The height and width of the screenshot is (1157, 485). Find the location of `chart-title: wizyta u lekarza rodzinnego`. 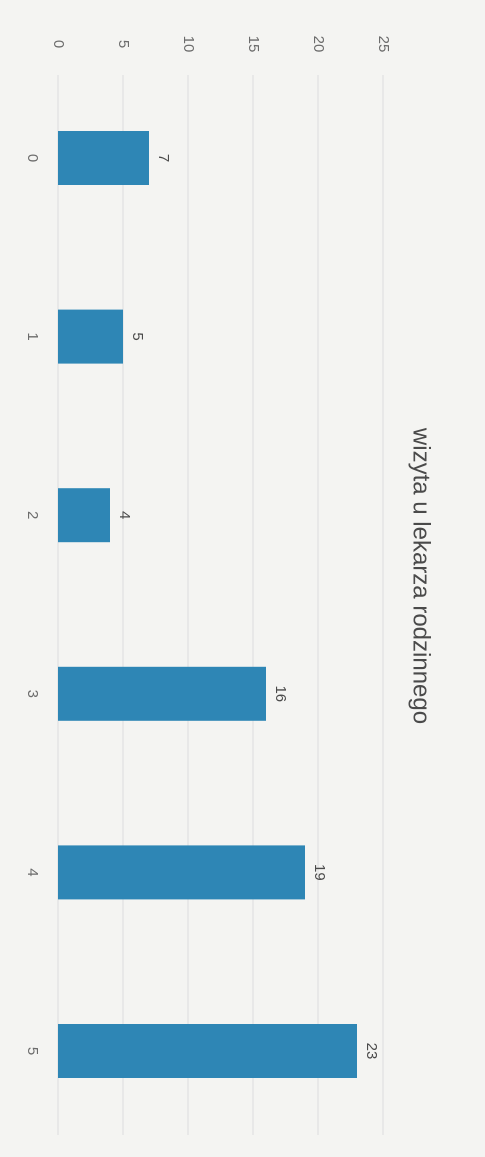

chart-title: wizyta u lekarza rodzinnego is located at coordinates (421, 575).